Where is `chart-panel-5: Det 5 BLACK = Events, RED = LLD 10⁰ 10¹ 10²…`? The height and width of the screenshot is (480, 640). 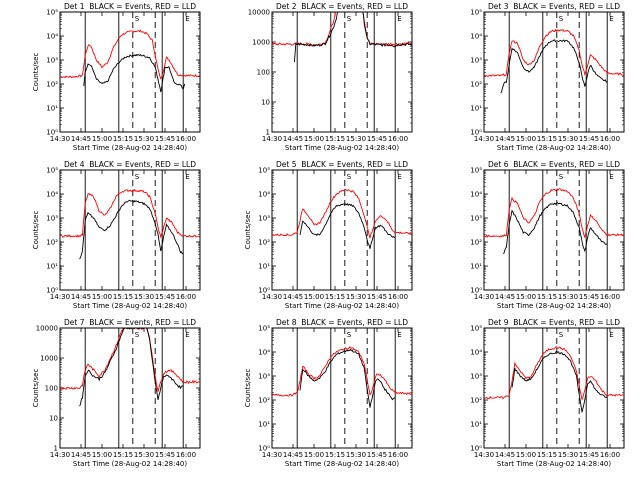
chart-panel-5: Det 5 BLACK = Events, RED = LLD 10⁰ 10¹ 10²… is located at coordinates (328, 235).